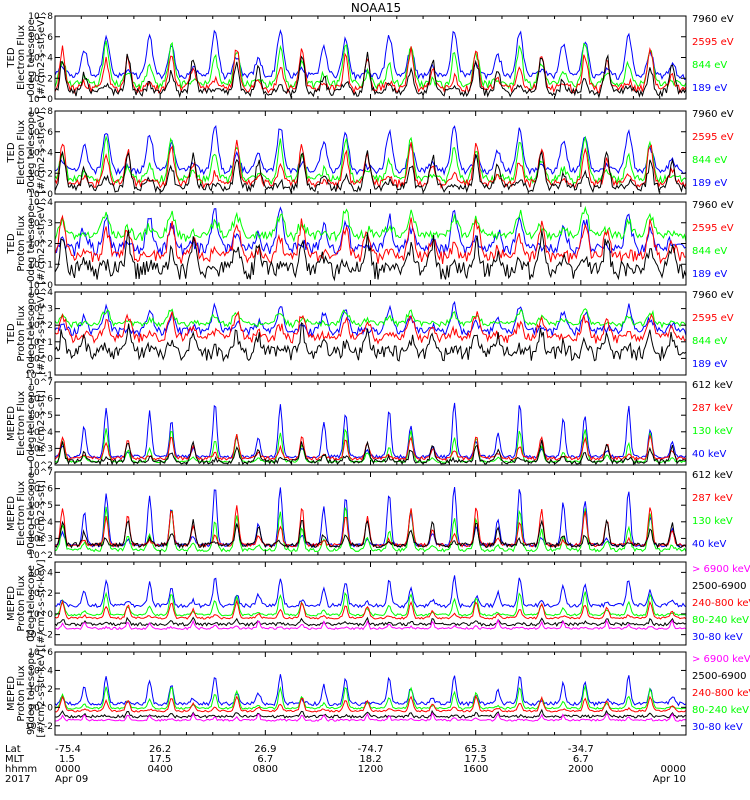 The height and width of the screenshot is (800, 750). Describe the element at coordinates (581, 759) in the screenshot. I see `mlt-value: 6.7` at that location.